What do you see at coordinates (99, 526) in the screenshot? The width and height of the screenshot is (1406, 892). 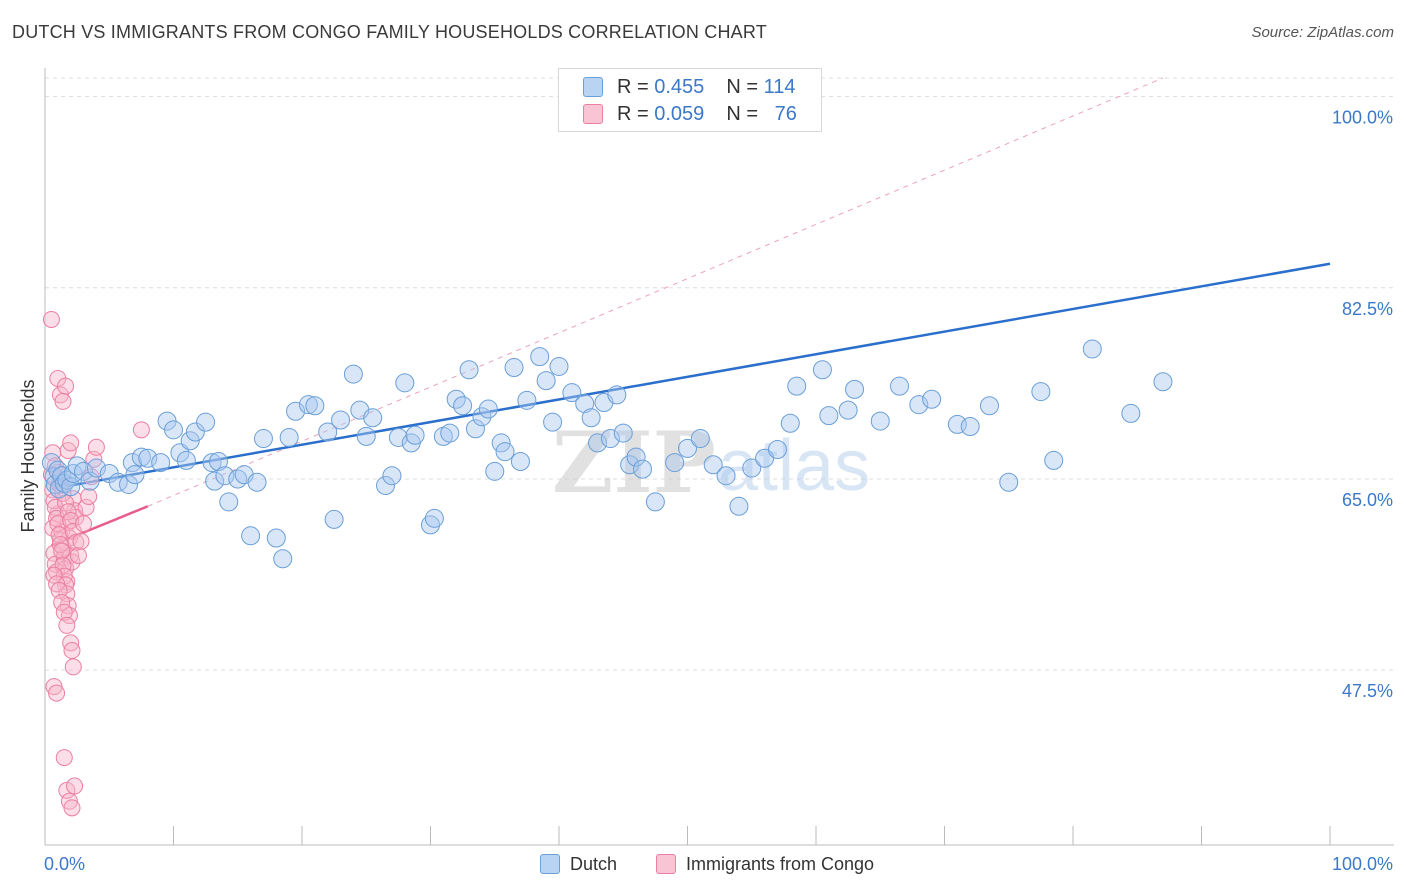 I see `congo-trend-line` at bounding box center [99, 526].